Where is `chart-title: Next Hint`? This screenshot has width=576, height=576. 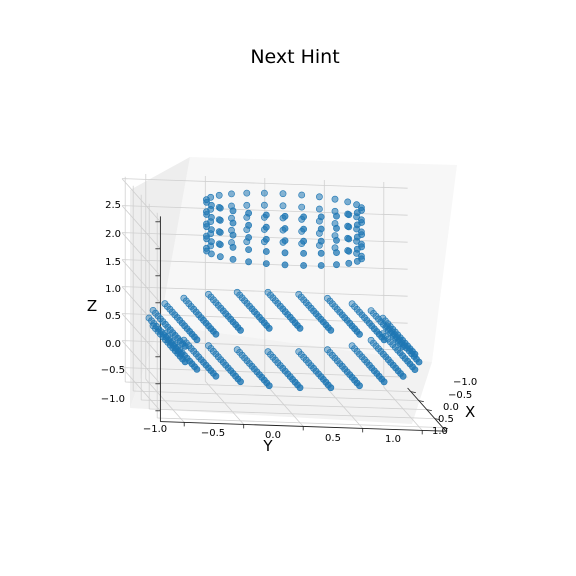
chart-title: Next Hint is located at coordinates (294, 57).